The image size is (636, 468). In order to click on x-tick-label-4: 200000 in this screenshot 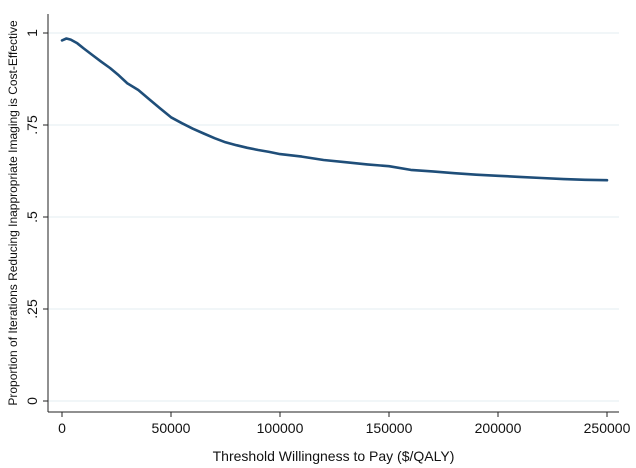, I will do `click(498, 428)`.